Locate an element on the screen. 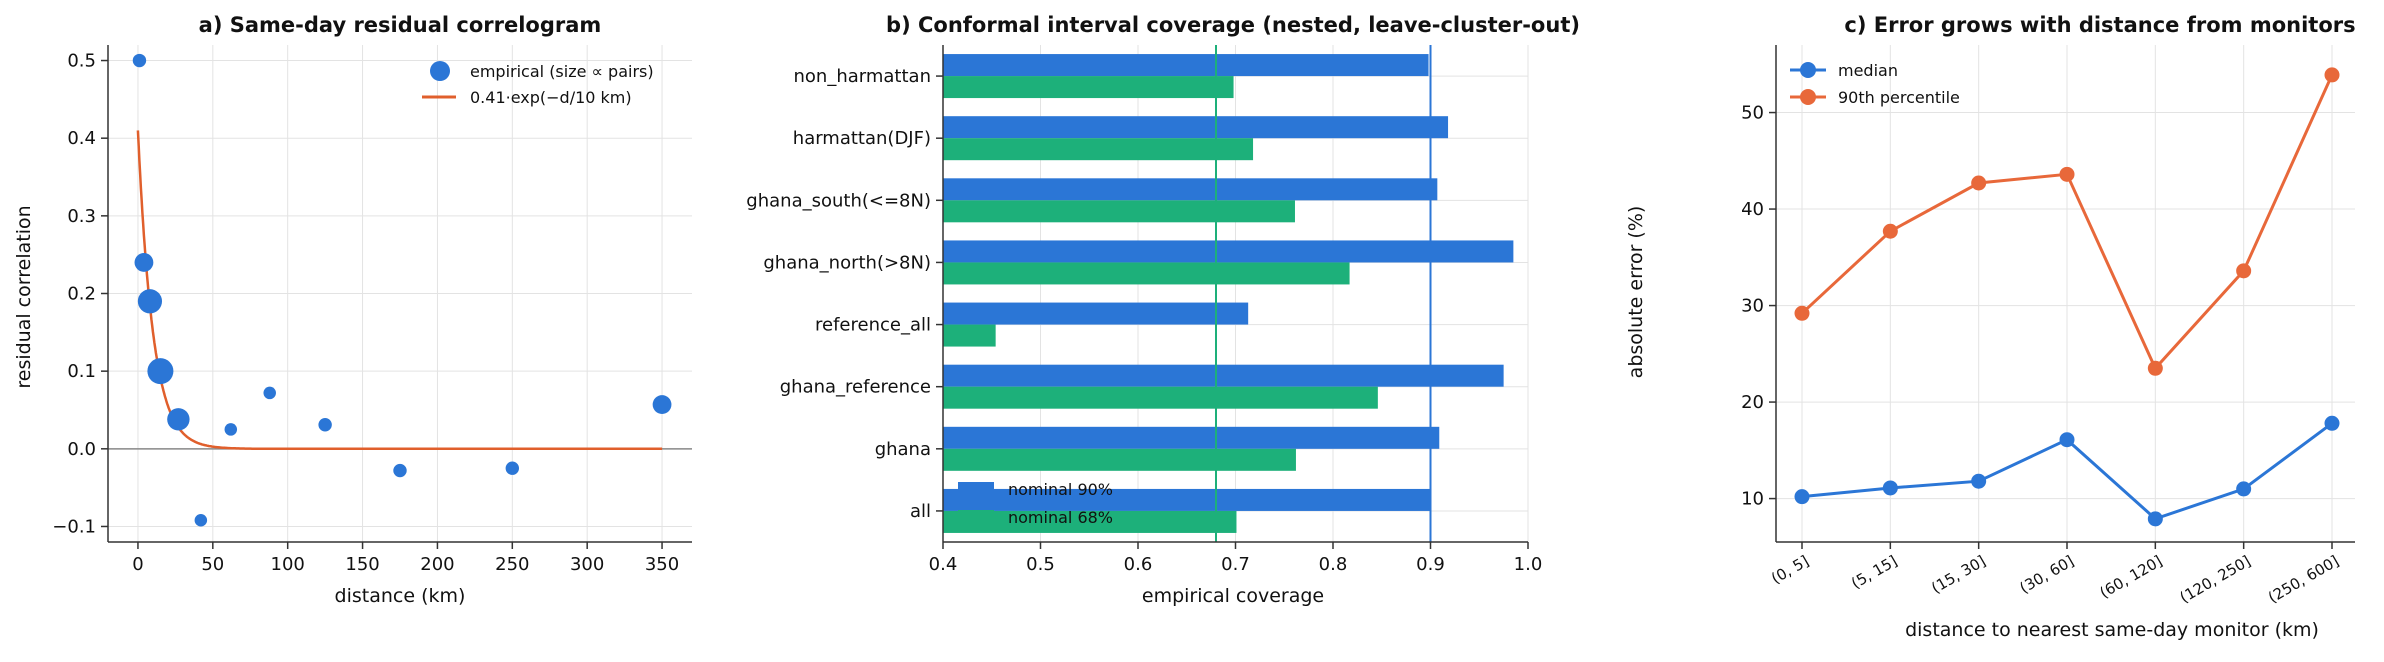 Image resolution: width=2384 pixels, height=662 pixels. panel-a-xlabel: distance (km) is located at coordinates (400, 596).